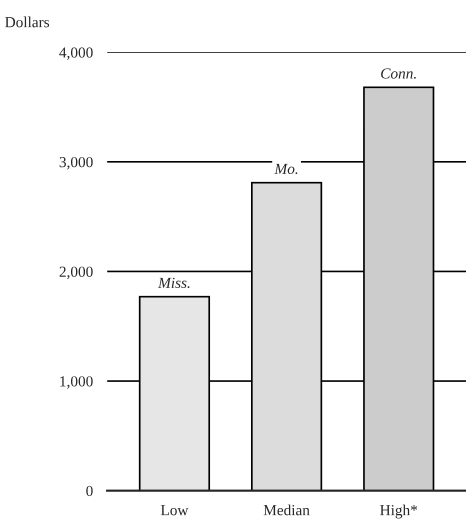 This screenshot has width=466, height=522. What do you see at coordinates (27, 22) in the screenshot?
I see `y-axis-title: Dollars` at bounding box center [27, 22].